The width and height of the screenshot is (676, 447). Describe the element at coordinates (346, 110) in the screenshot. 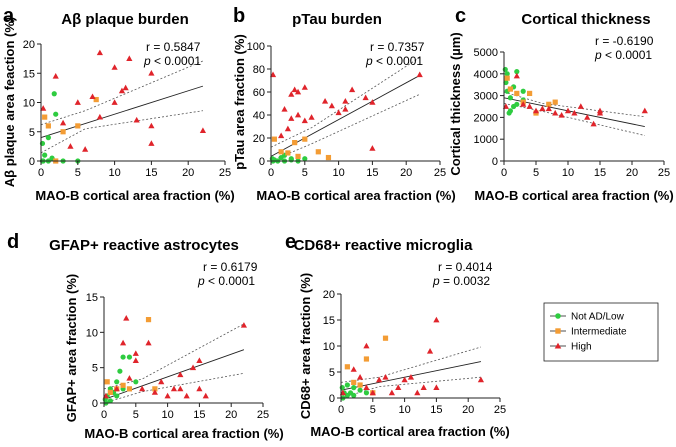

I see `plot-area: 0 5 10 15 20 25 0 20 40 60 80 100` at that location.